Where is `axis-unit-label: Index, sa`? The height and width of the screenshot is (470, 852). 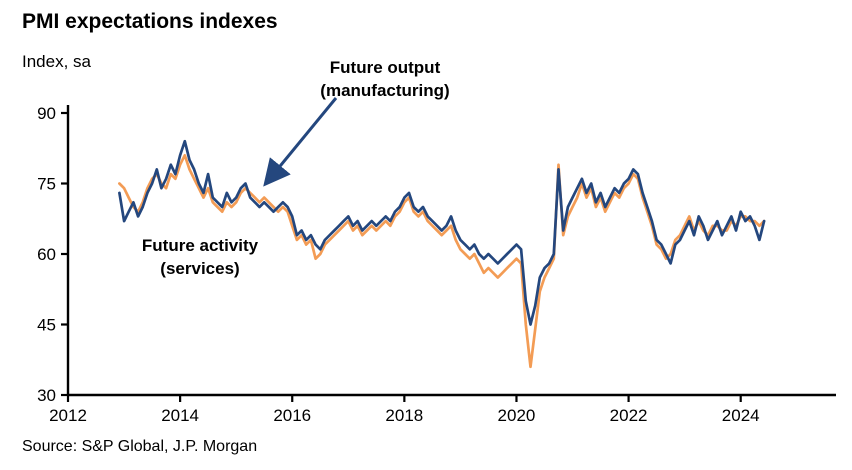 axis-unit-label: Index, sa is located at coordinates (56, 61).